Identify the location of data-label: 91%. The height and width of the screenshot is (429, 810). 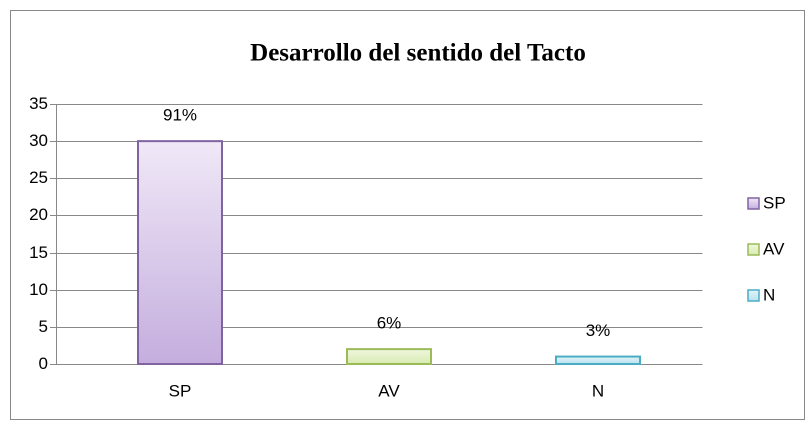
(180, 115).